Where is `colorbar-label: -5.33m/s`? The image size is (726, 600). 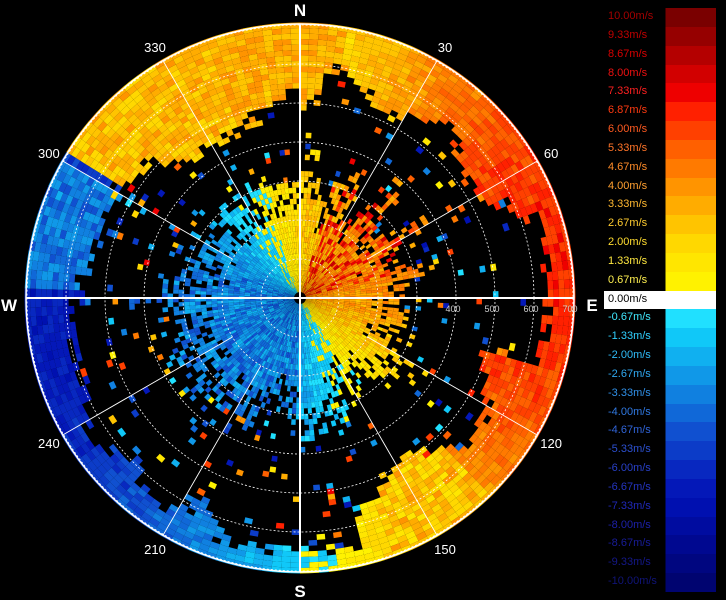
colorbar-label: -5.33m/s is located at coordinates (629, 449).